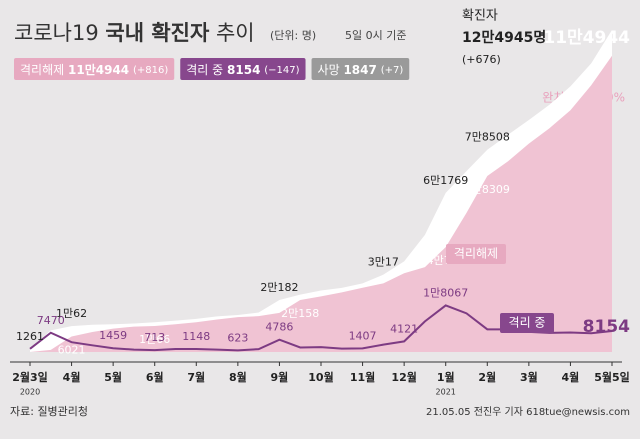 The image size is (640, 439). I want to click on value-label: 7만8508, so click(487, 137).